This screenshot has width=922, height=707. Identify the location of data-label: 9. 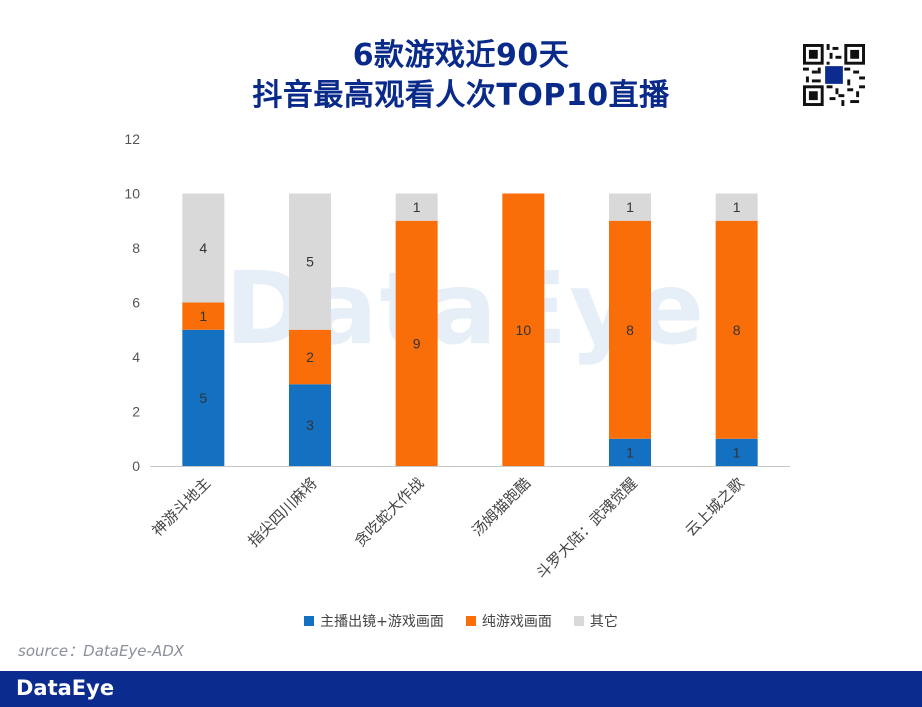
(417, 343).